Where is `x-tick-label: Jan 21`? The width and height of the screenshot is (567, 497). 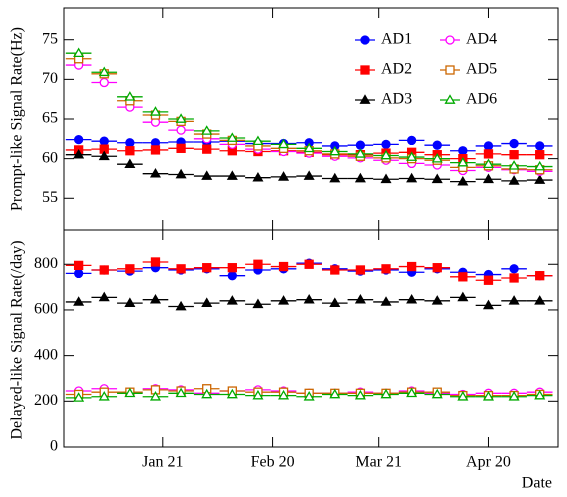
x-tick-label: Jan 21 is located at coordinates (162, 462).